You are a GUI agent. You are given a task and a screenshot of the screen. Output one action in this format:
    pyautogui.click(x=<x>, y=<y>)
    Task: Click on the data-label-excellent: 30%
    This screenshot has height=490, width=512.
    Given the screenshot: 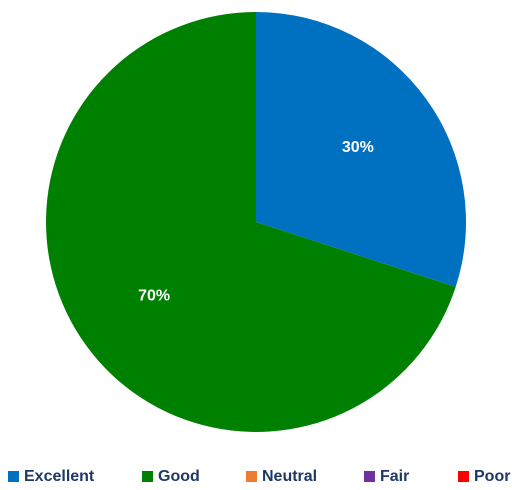 What is the action you would take?
    pyautogui.click(x=358, y=147)
    